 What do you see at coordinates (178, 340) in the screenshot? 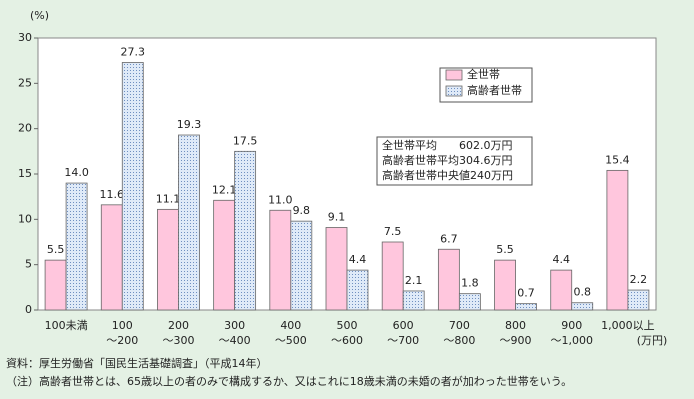
I see `x-tick-label: ～300` at bounding box center [178, 340].